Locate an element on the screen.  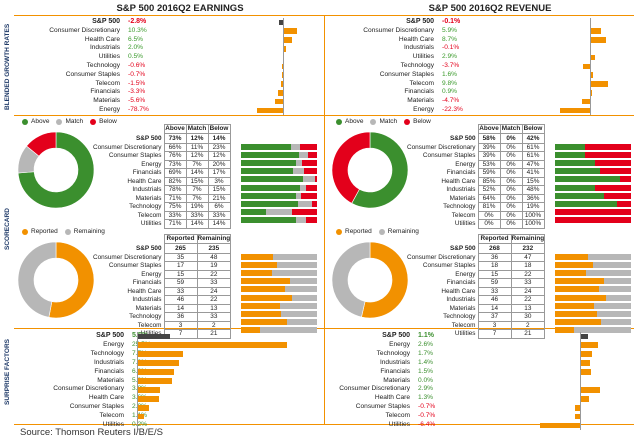
surprise-value: 1.5% is located at coordinates (426, 371).